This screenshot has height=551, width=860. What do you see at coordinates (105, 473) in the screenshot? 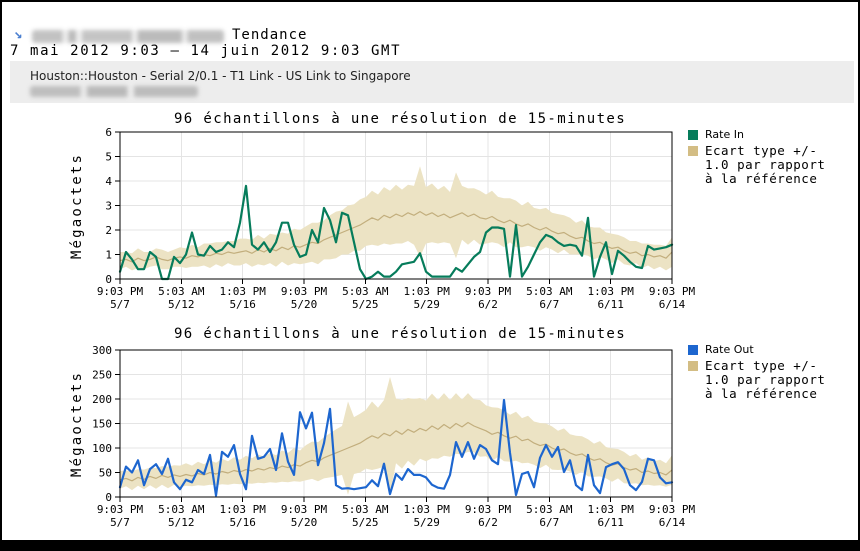
I see `svg-text: 50` at bounding box center [105, 473].